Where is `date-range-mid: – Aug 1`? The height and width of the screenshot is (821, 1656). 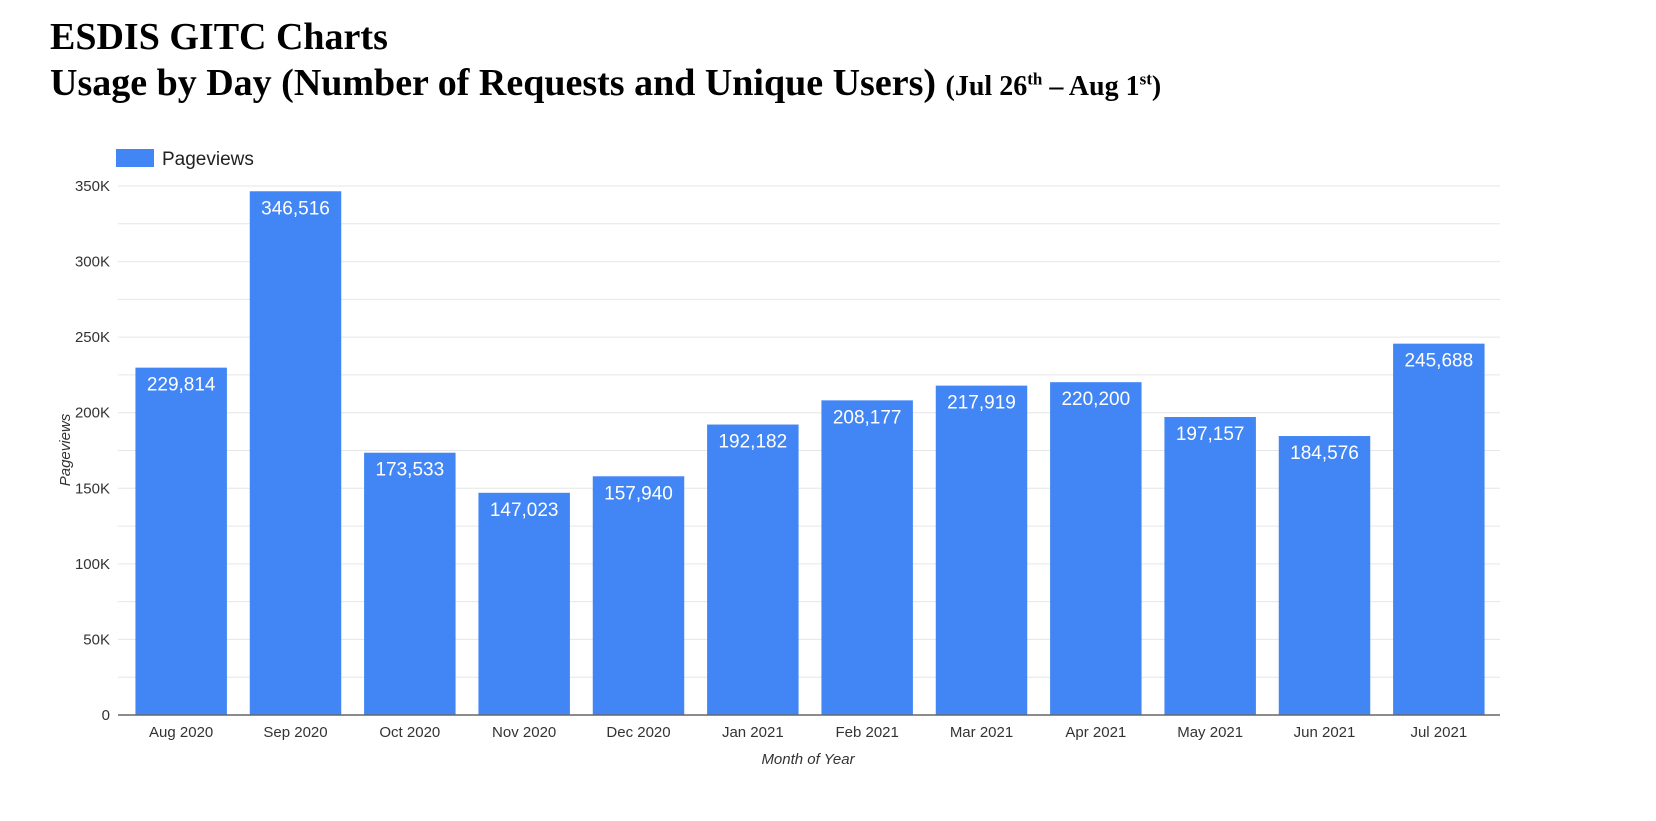
date-range-mid: – Aug 1 is located at coordinates (1091, 86).